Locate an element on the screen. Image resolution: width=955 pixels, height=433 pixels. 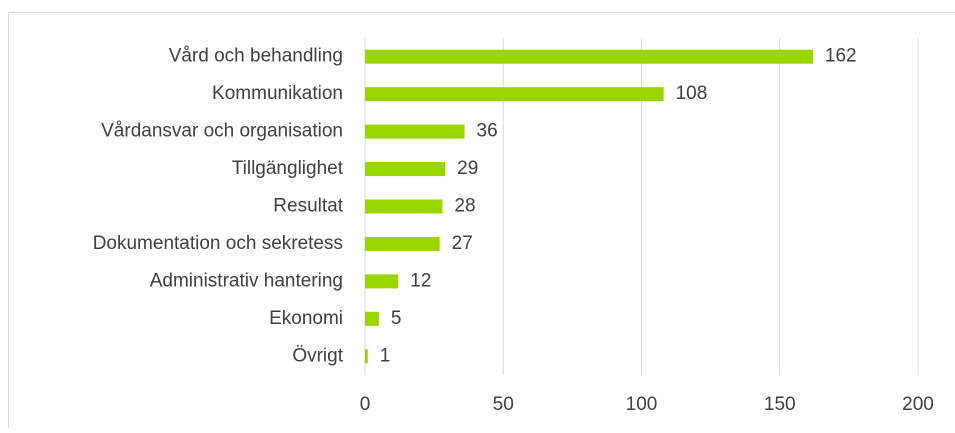
y-tick-label: Resultat is located at coordinates (308, 206).